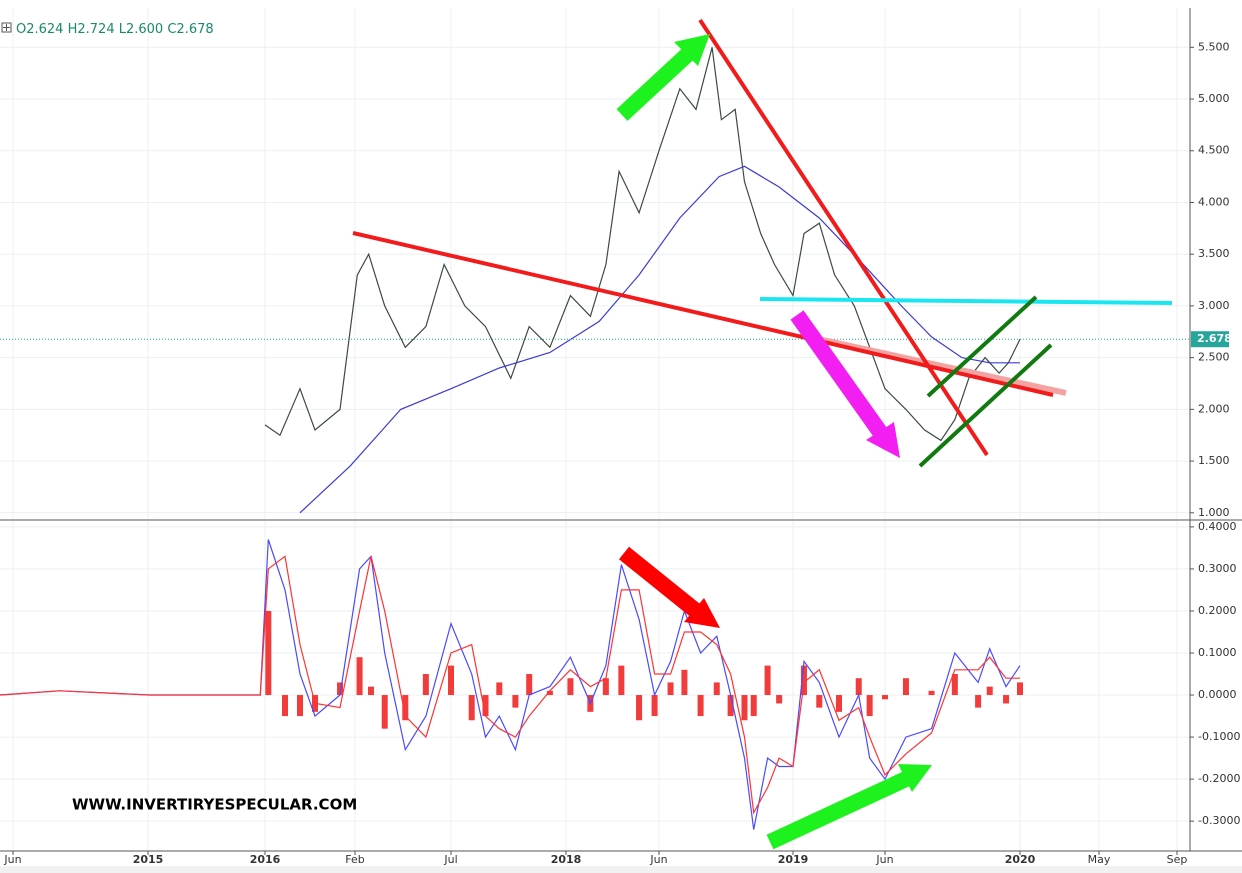 Image resolution: width=1242 pixels, height=873 pixels. I want to click on last-price-badge, so click(1210, 339).